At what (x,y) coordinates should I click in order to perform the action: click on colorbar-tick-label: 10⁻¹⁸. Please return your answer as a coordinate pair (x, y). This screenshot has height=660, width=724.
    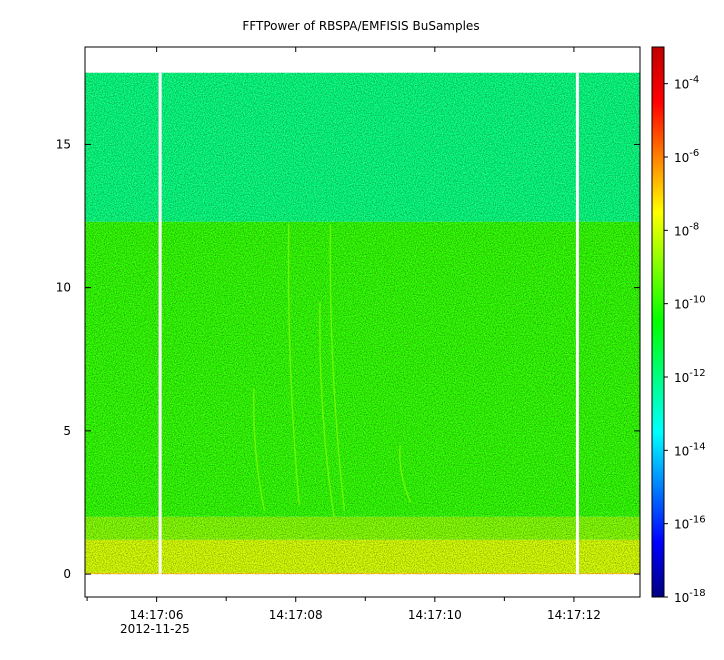
    Looking at the image, I should click on (690, 596).